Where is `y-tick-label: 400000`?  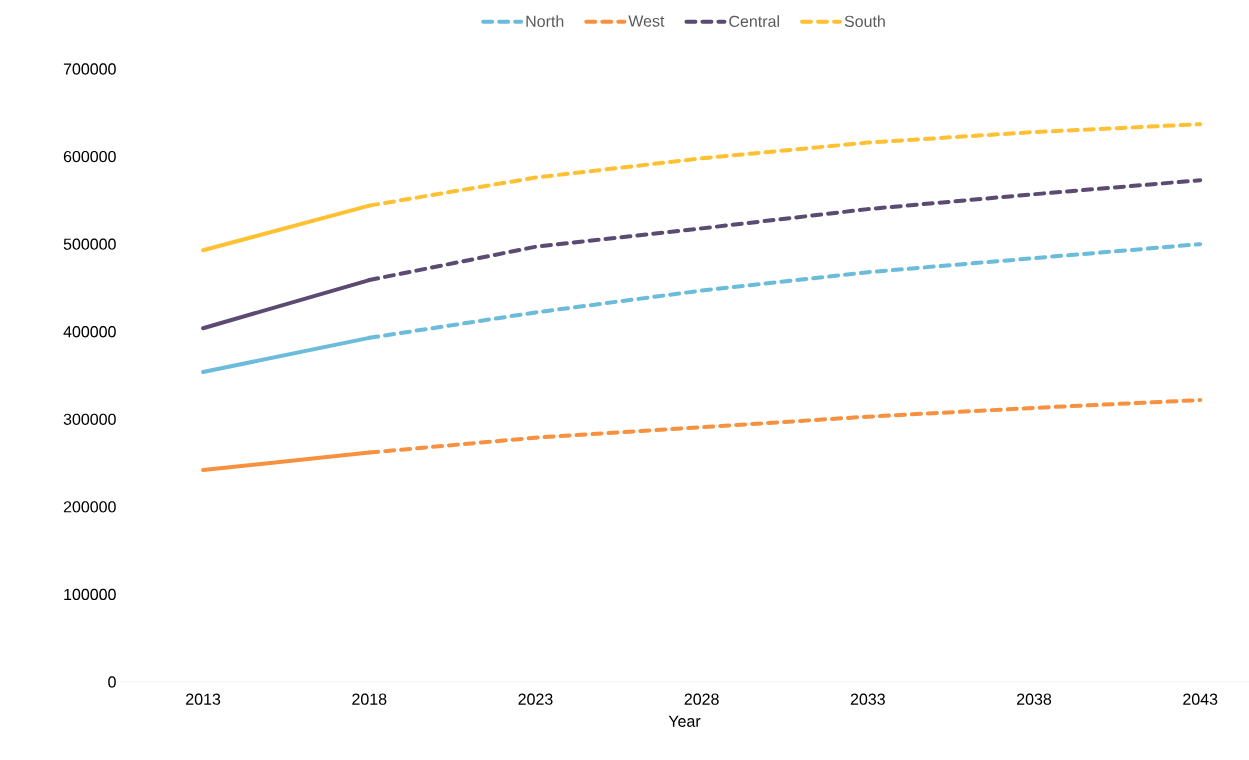
y-tick-label: 400000 is located at coordinates (89, 332).